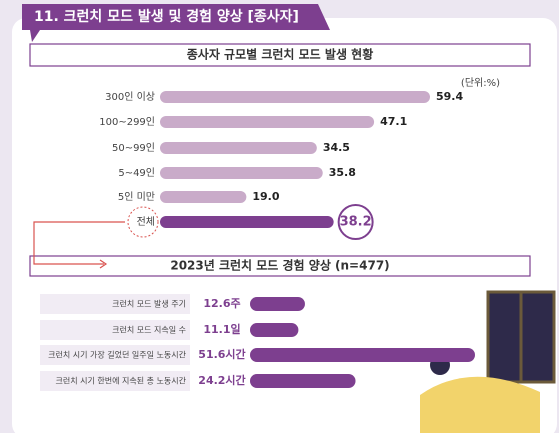  I want to click on category-label: 크런치 모드 지속일 수, so click(149, 330).